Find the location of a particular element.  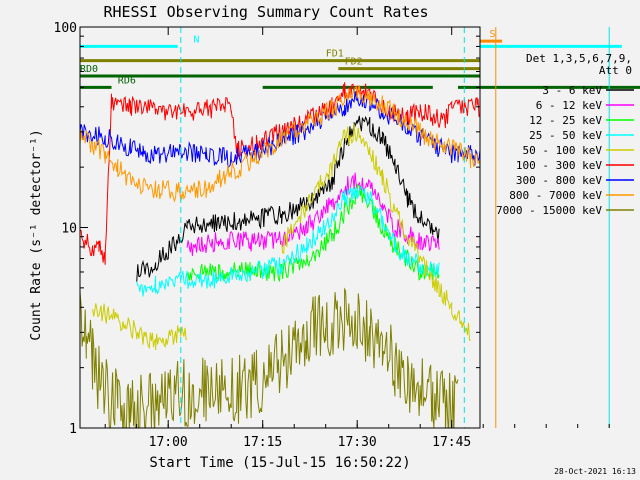

track-label-rd6: RD6 is located at coordinates (127, 80).